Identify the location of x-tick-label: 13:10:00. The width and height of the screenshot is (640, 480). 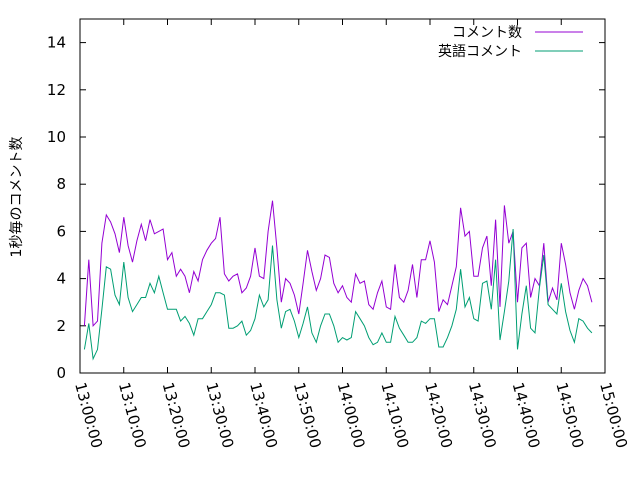
(132, 415).